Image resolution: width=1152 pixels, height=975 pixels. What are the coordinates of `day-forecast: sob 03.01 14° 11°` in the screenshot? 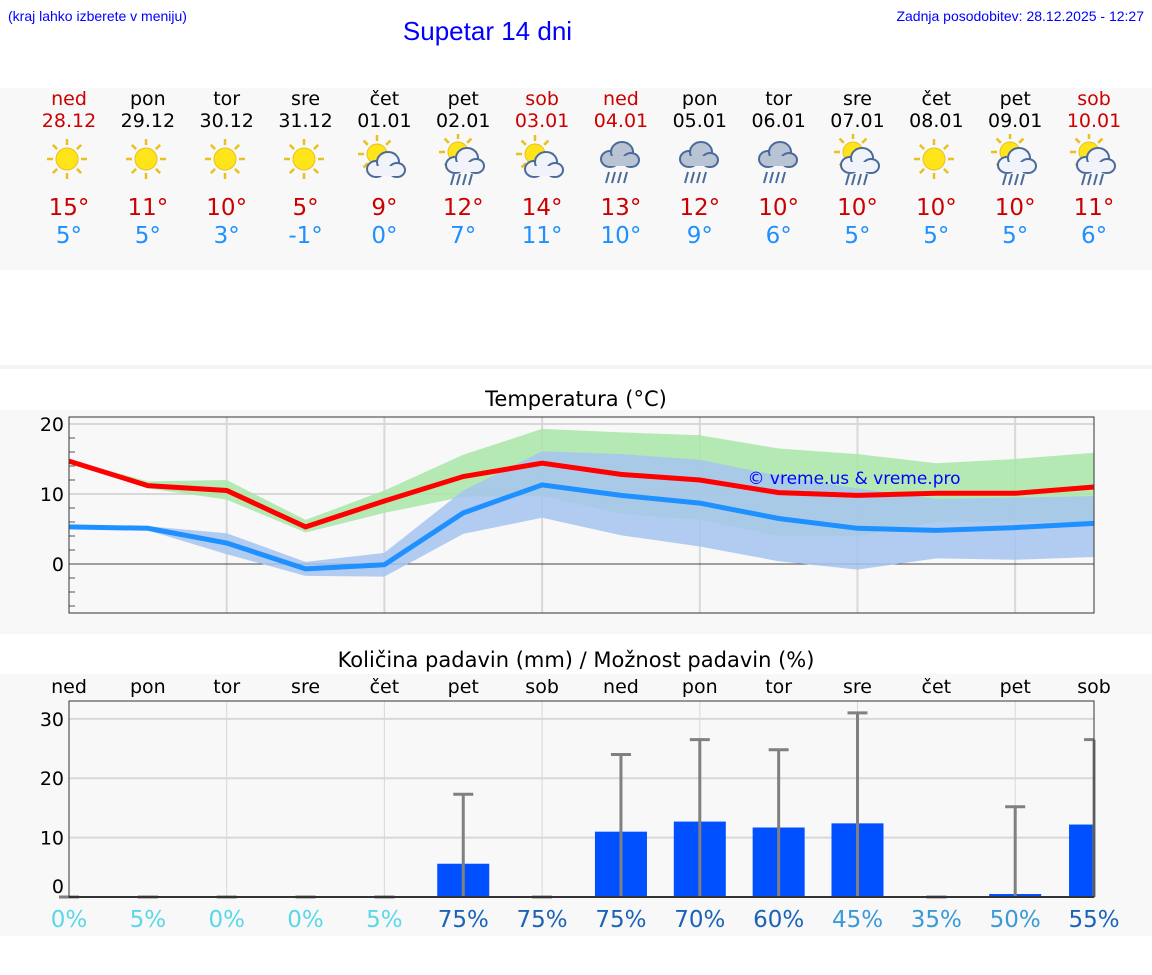 It's located at (542, 169).